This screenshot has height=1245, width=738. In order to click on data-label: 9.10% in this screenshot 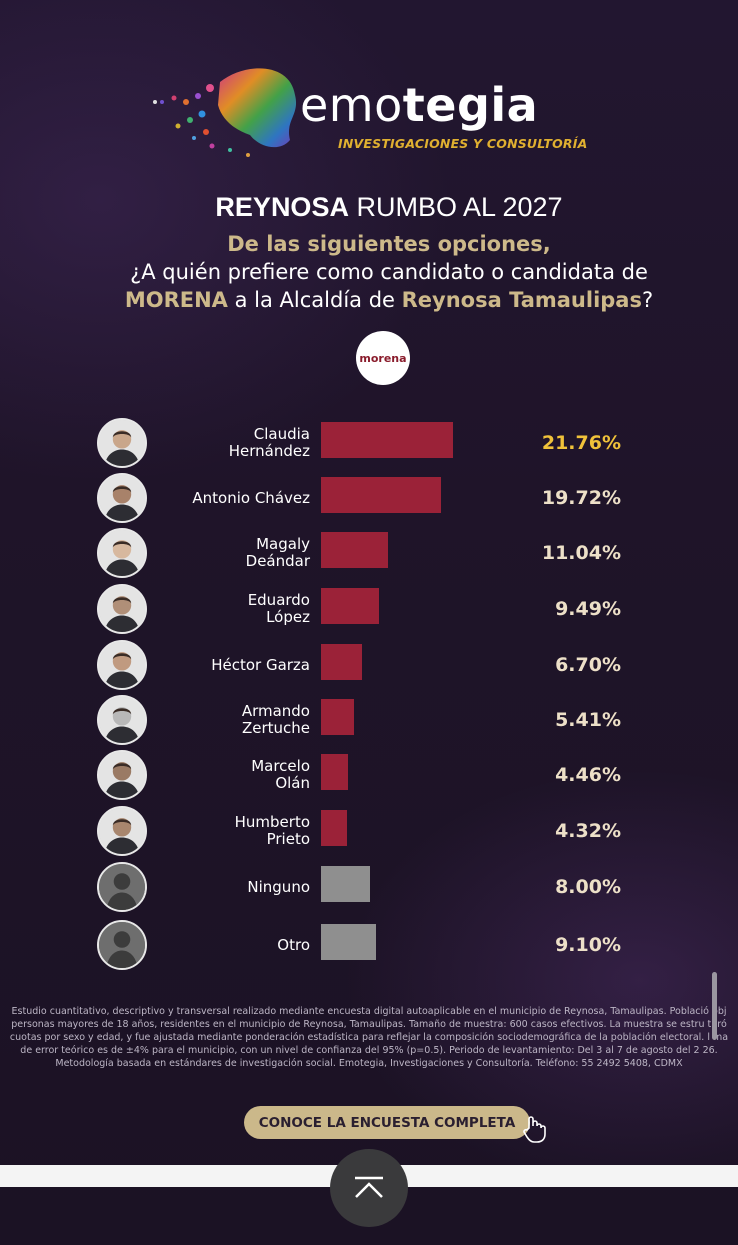, I will do `click(588, 945)`.